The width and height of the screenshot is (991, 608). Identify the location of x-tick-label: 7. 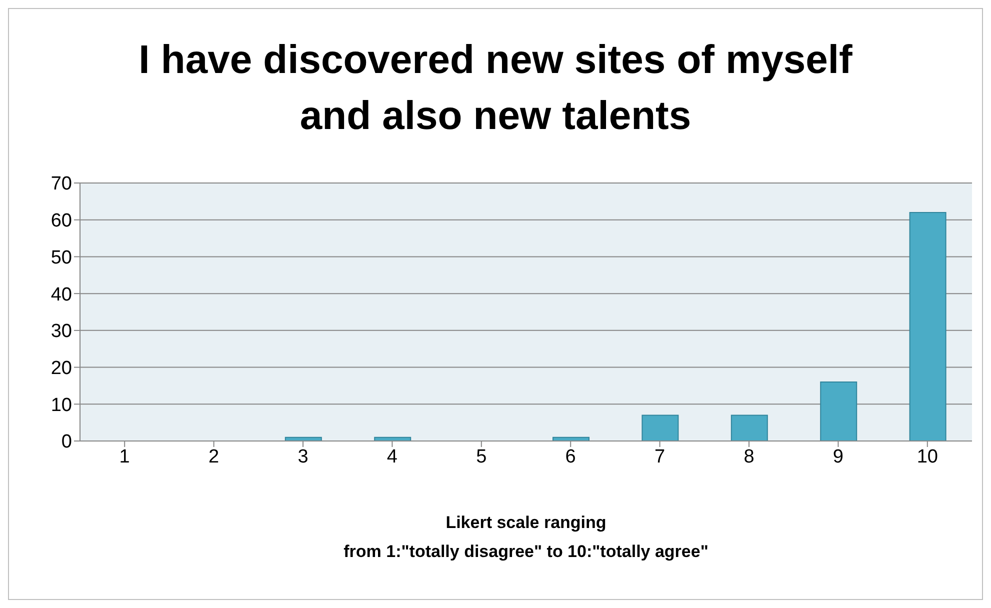
(660, 457).